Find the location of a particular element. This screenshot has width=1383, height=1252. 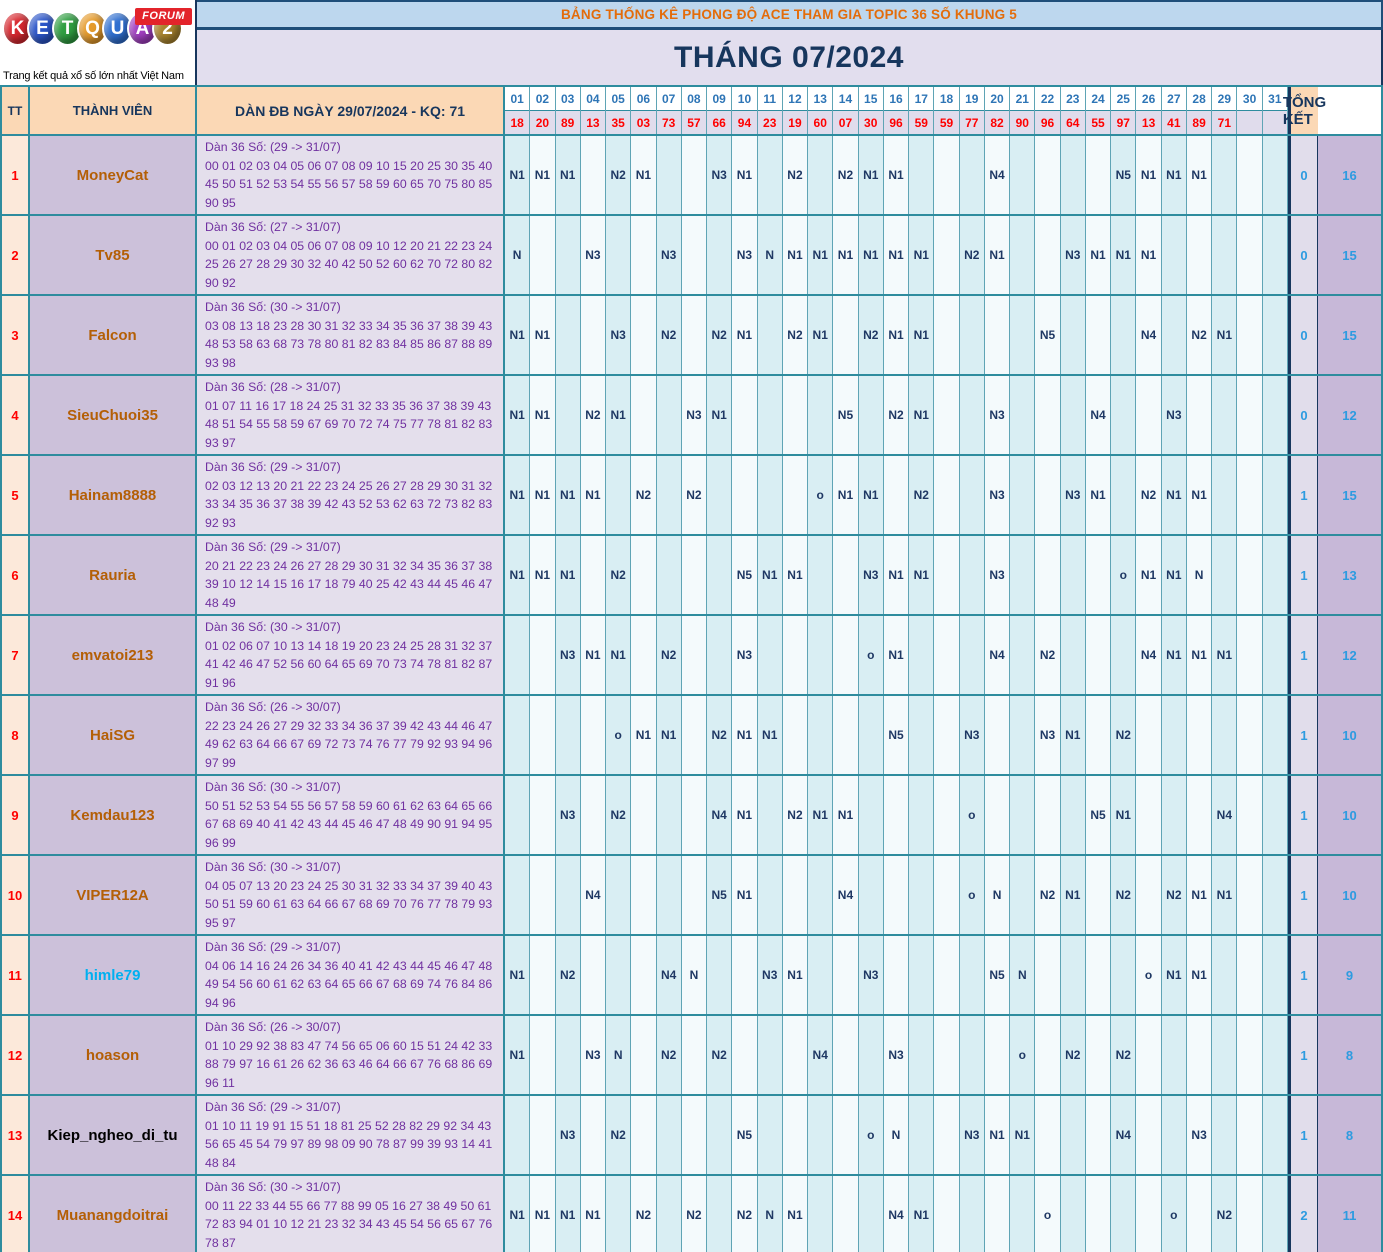

member-name-cell: Kemdau123 is located at coordinates (113, 815).